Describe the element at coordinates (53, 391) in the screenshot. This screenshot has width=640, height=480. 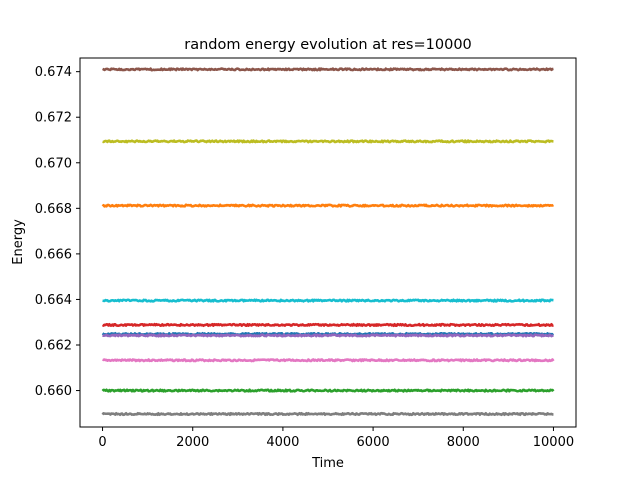
I see `y-tick-label: 0.660` at that location.